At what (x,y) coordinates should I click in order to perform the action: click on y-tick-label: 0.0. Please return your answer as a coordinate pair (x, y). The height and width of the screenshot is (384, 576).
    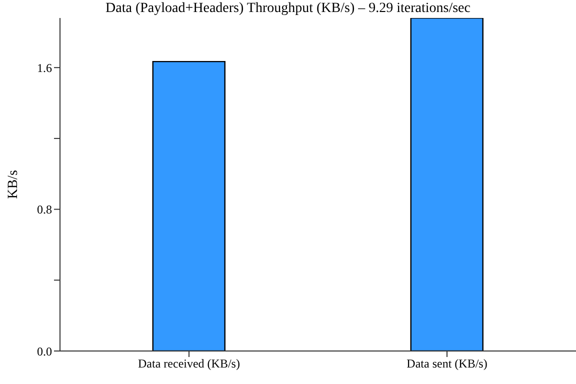
    Looking at the image, I should click on (44, 351).